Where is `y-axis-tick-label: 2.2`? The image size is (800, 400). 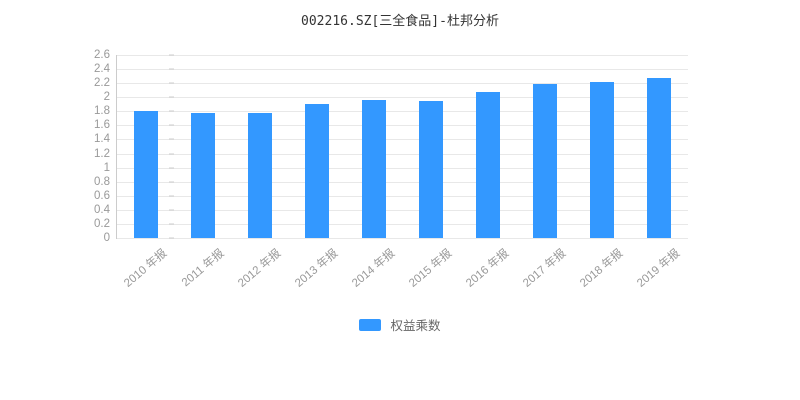 y-axis-tick-label: 2.2 is located at coordinates (102, 83).